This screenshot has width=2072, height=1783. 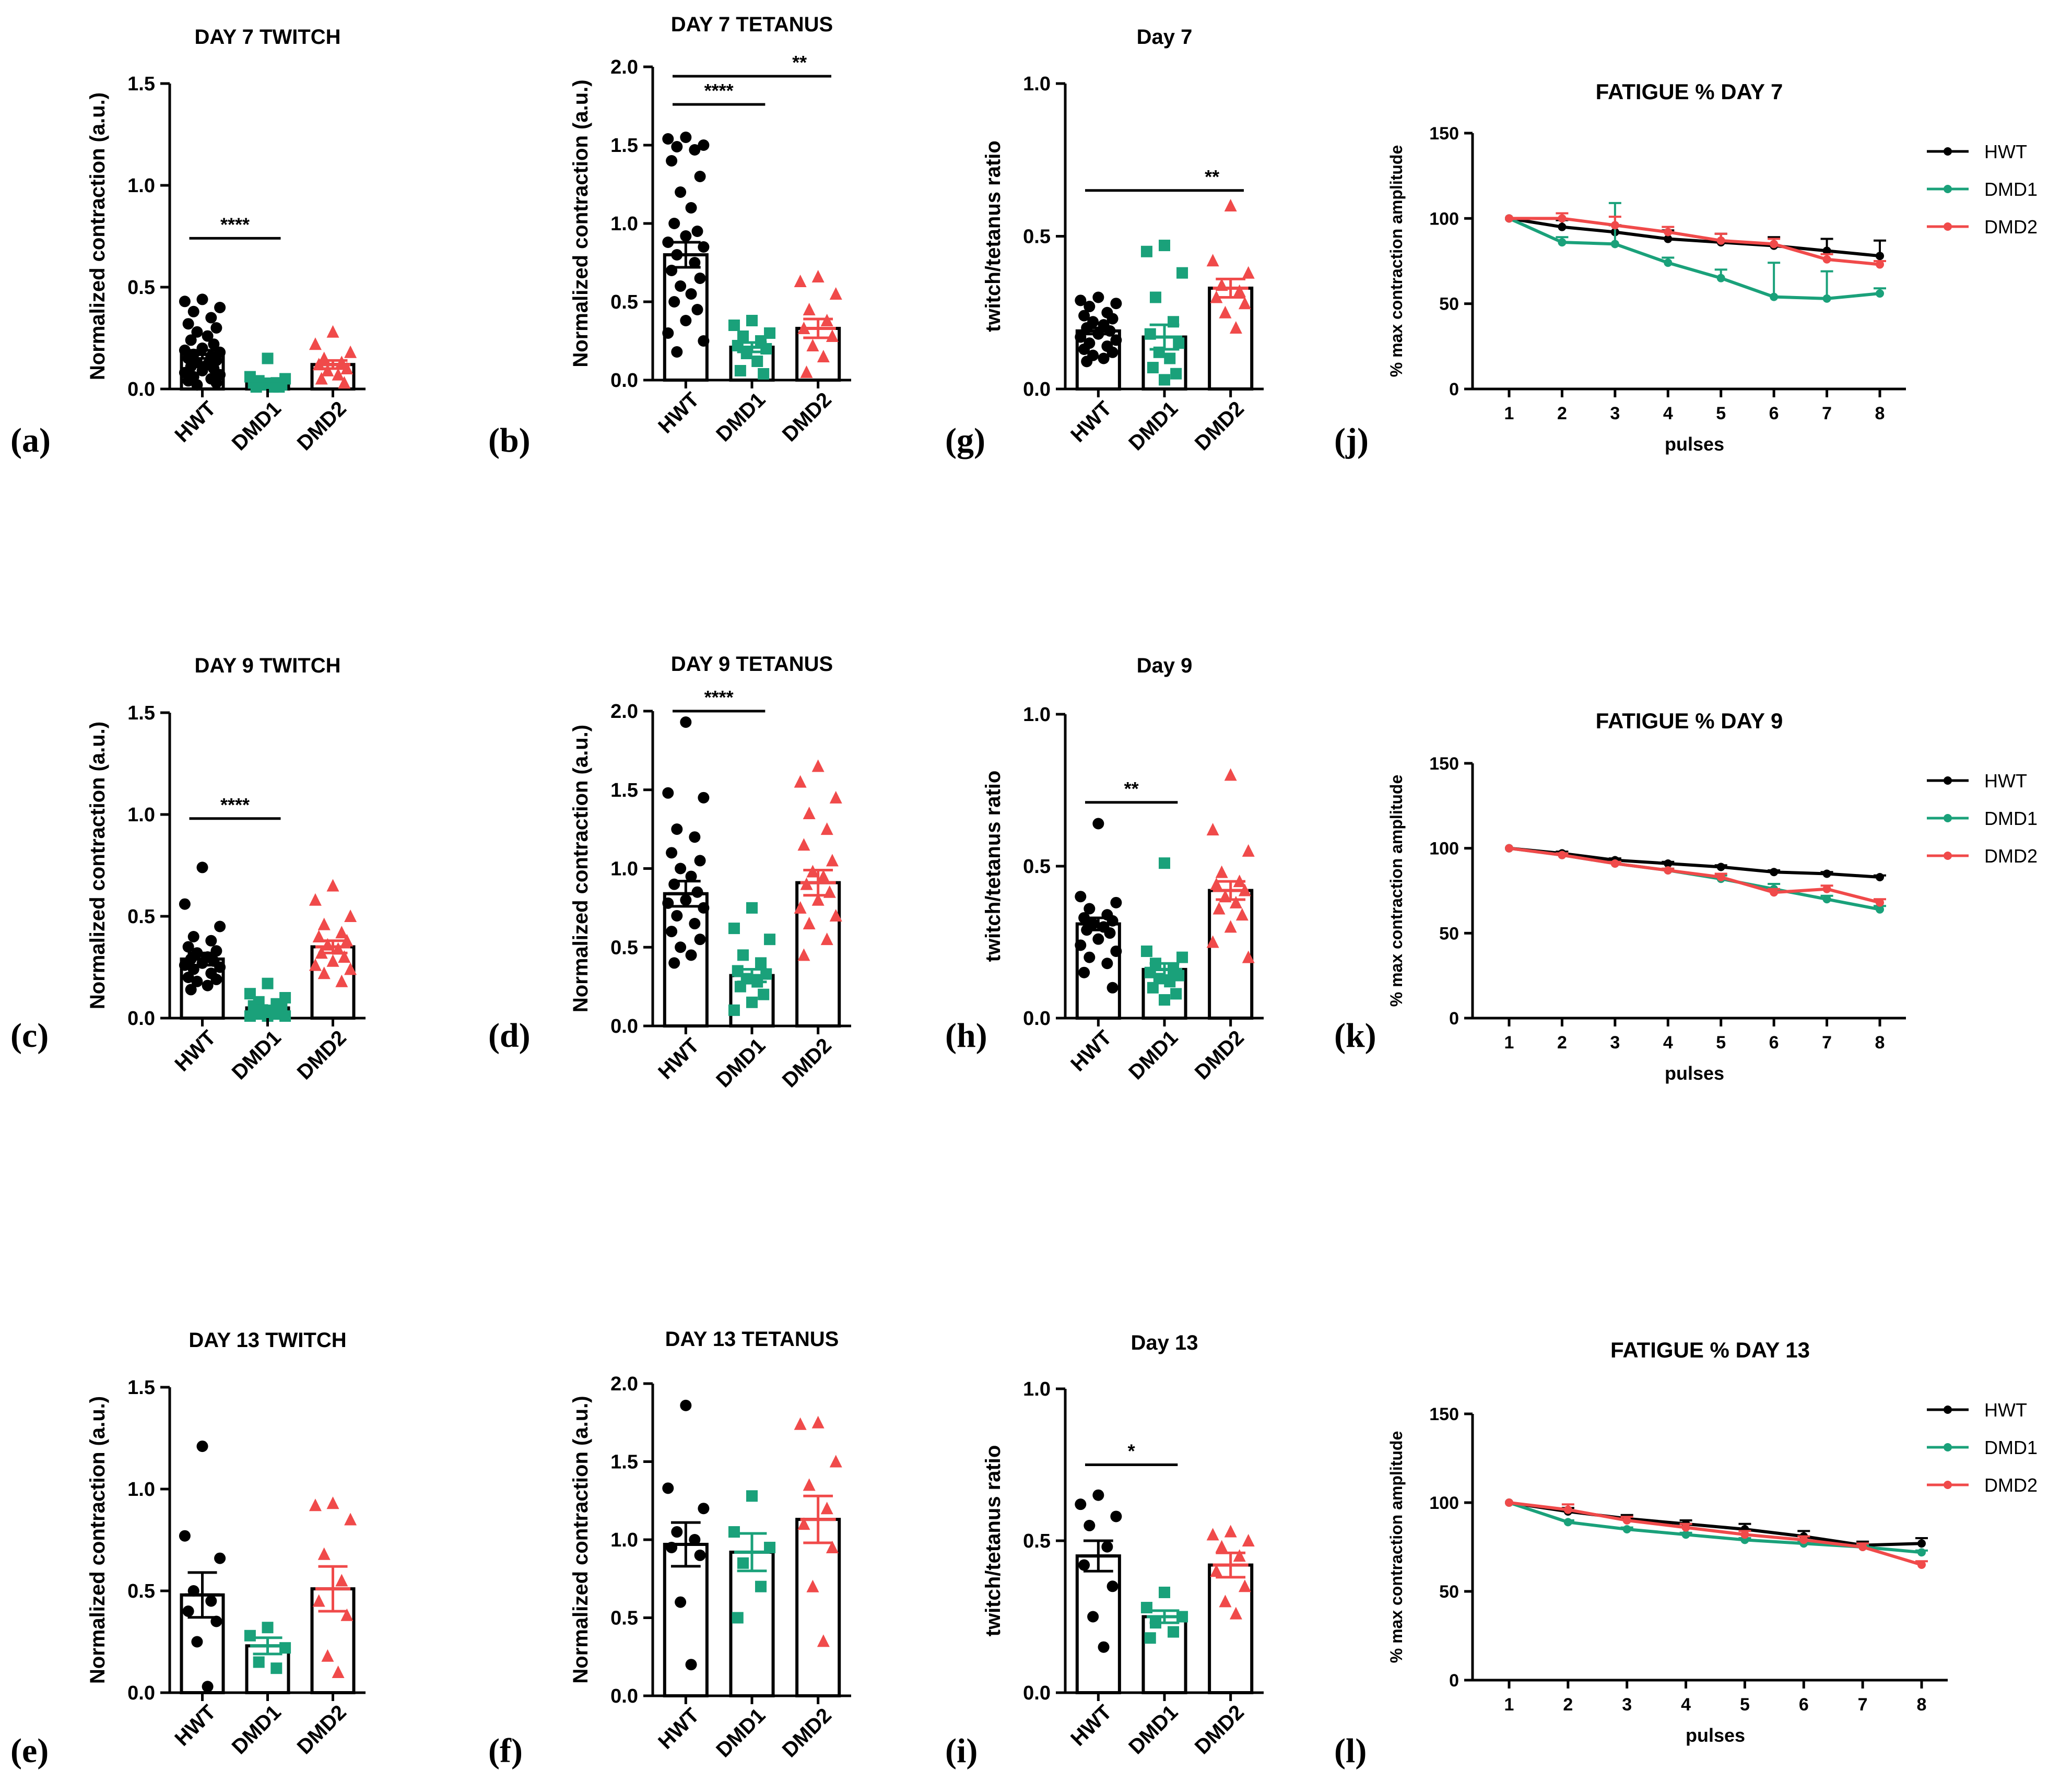 I want to click on chart-title: DAY 13 TWITCH, so click(x=267, y=1340).